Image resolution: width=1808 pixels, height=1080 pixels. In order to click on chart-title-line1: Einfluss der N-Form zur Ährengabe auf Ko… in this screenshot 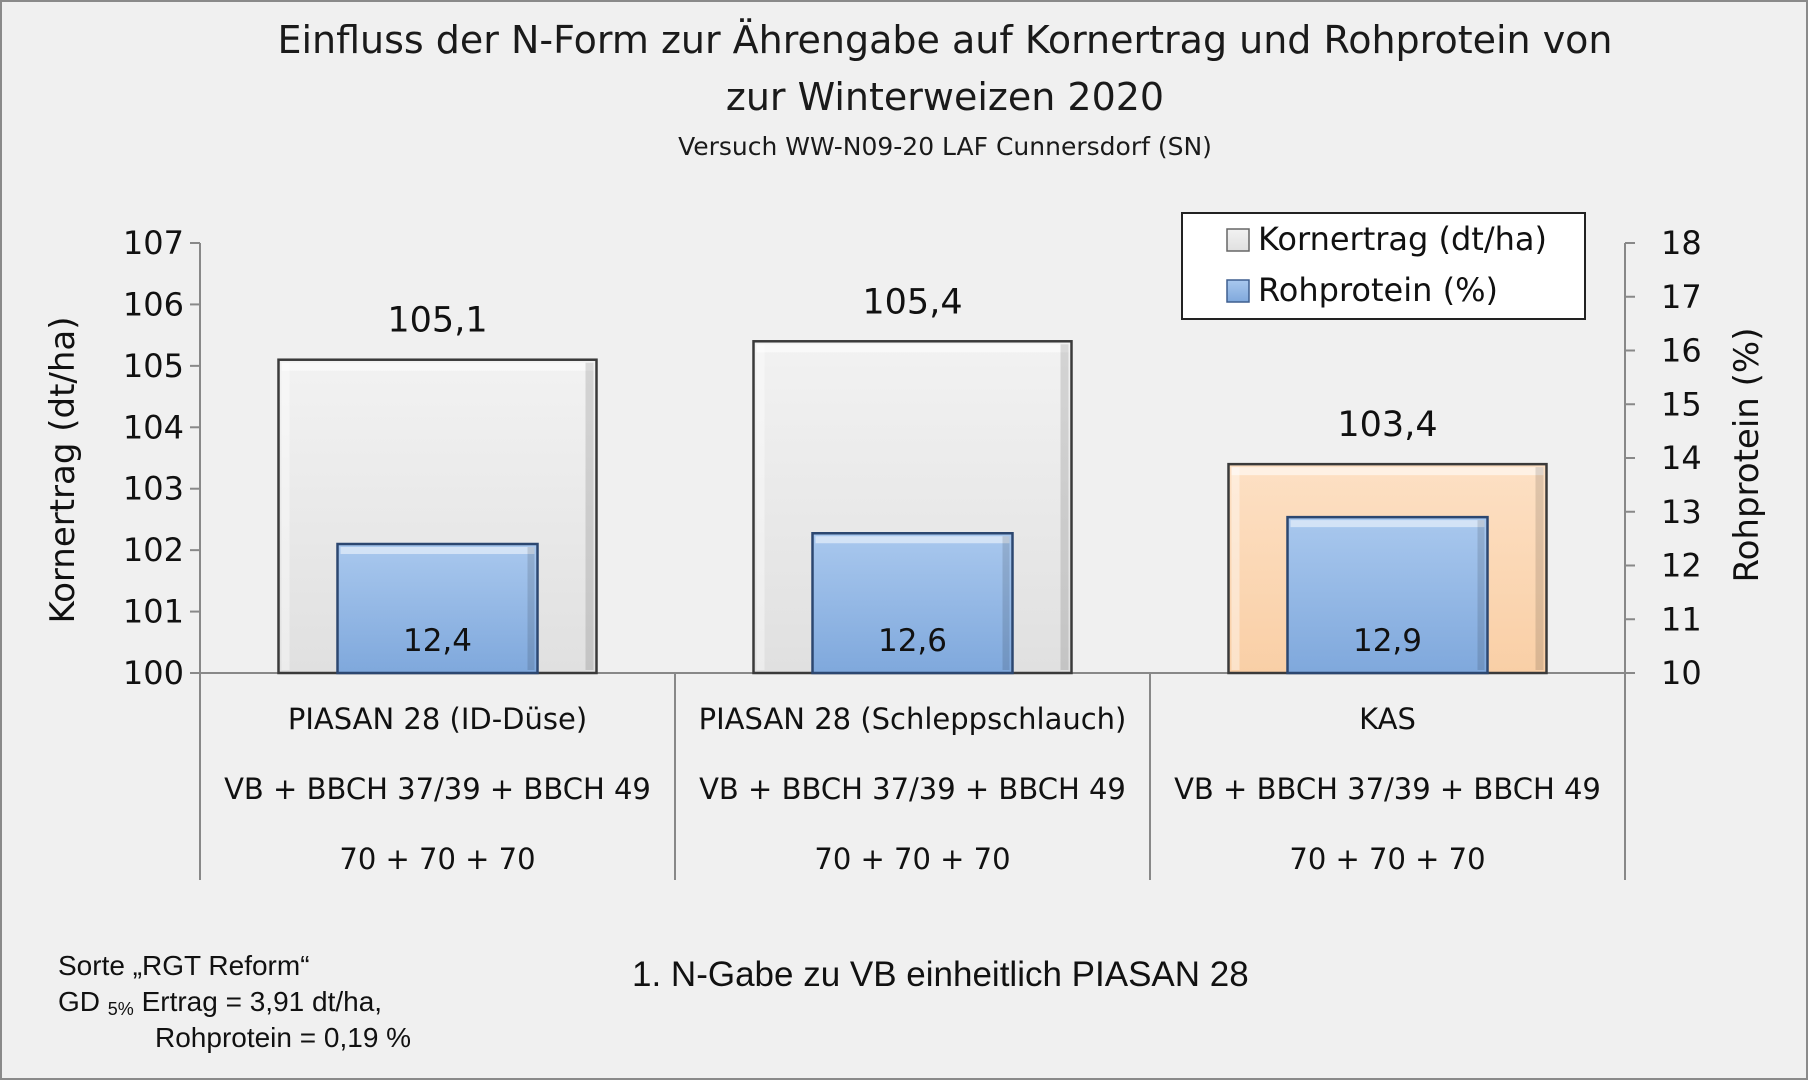, I will do `click(944, 40)`.